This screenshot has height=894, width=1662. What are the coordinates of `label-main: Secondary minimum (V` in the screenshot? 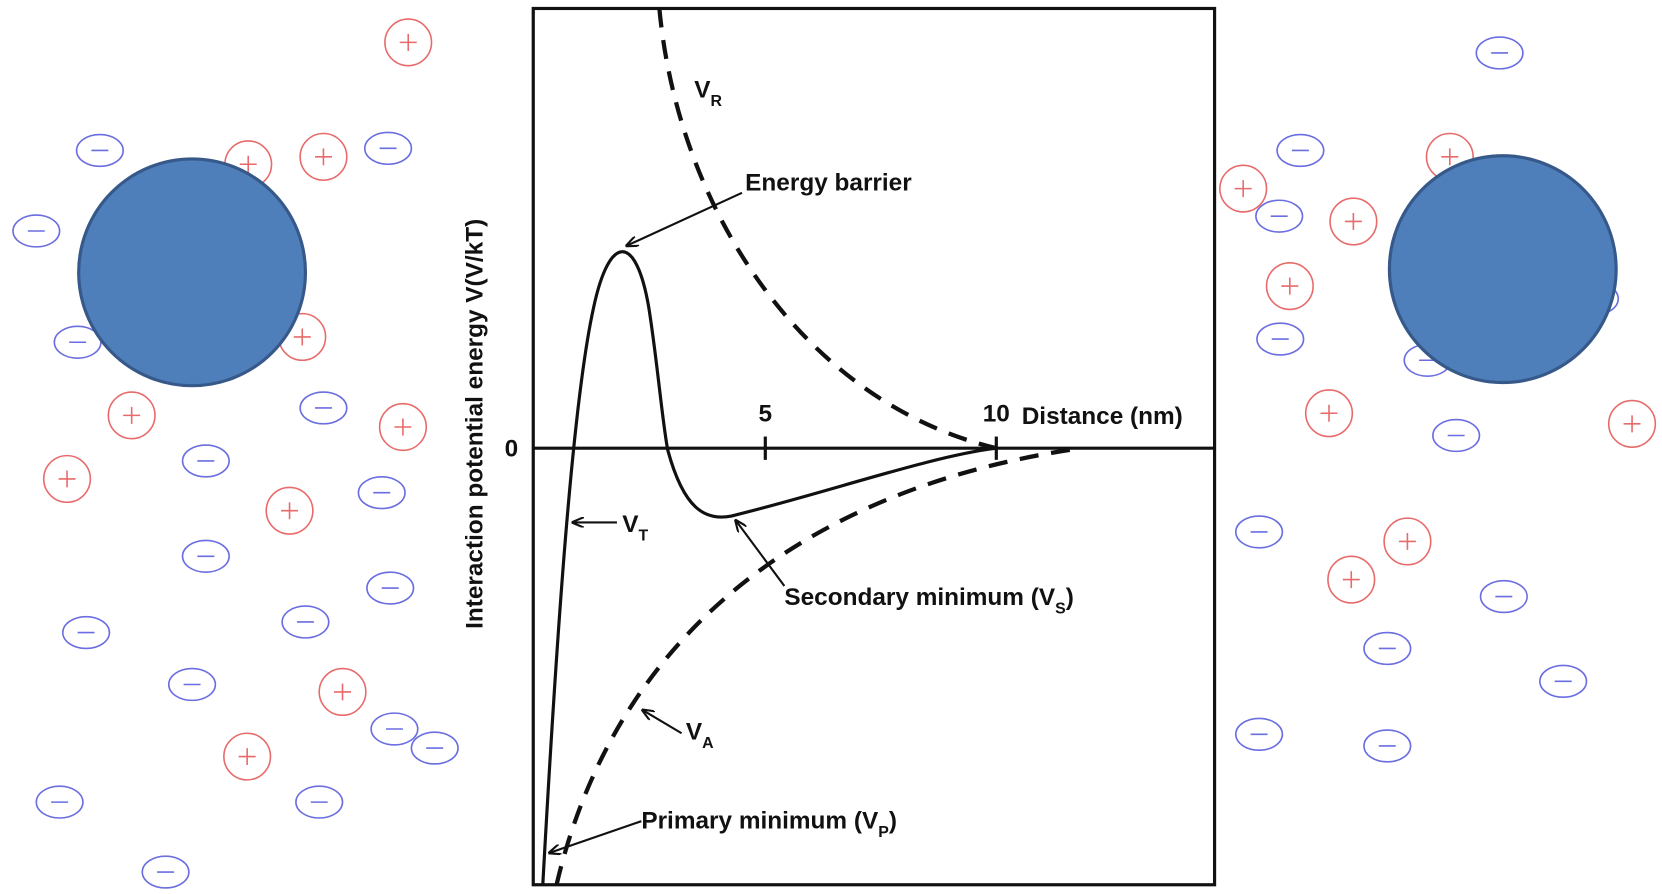 It's located at (919, 597).